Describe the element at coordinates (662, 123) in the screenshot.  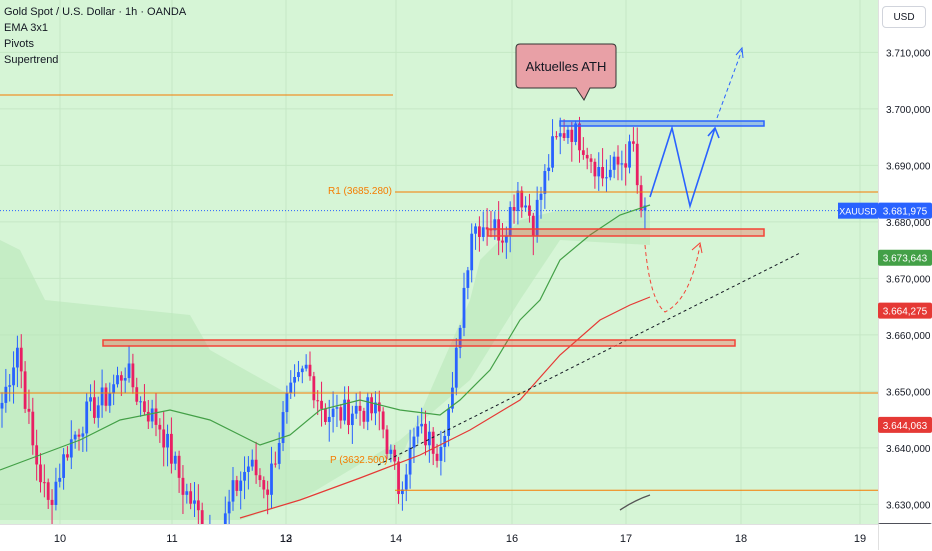
I see `ath-zone` at that location.